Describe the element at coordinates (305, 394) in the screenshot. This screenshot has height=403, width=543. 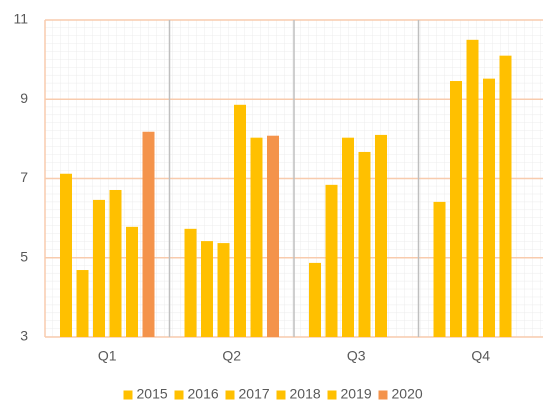
I see `legend-label: 2018` at that location.